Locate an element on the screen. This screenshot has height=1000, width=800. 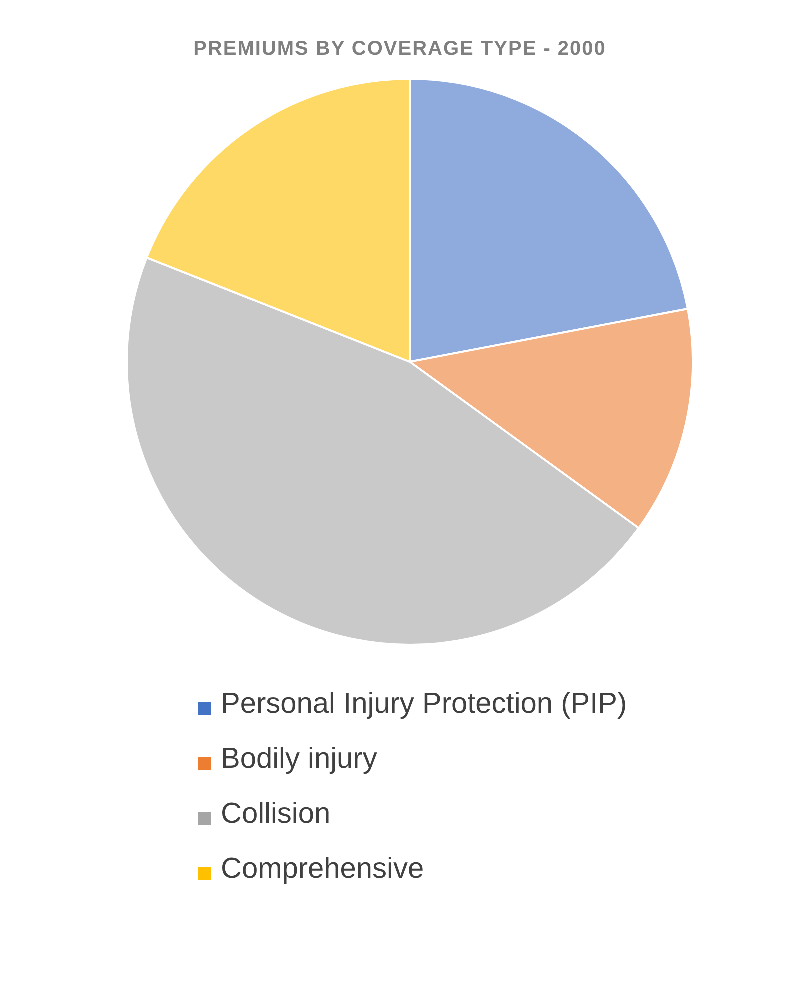
legend-label: Comprehensive is located at coordinates (322, 869).